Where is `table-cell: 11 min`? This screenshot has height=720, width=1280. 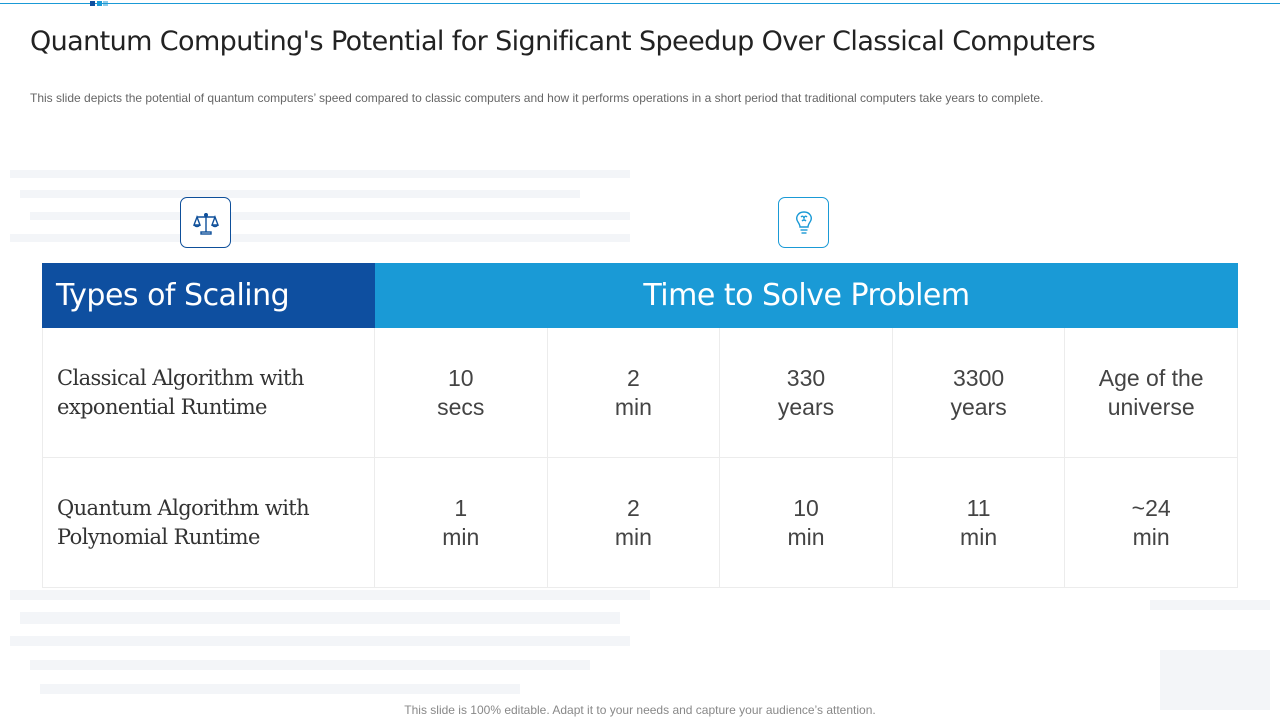
table-cell: 11 min is located at coordinates (979, 522).